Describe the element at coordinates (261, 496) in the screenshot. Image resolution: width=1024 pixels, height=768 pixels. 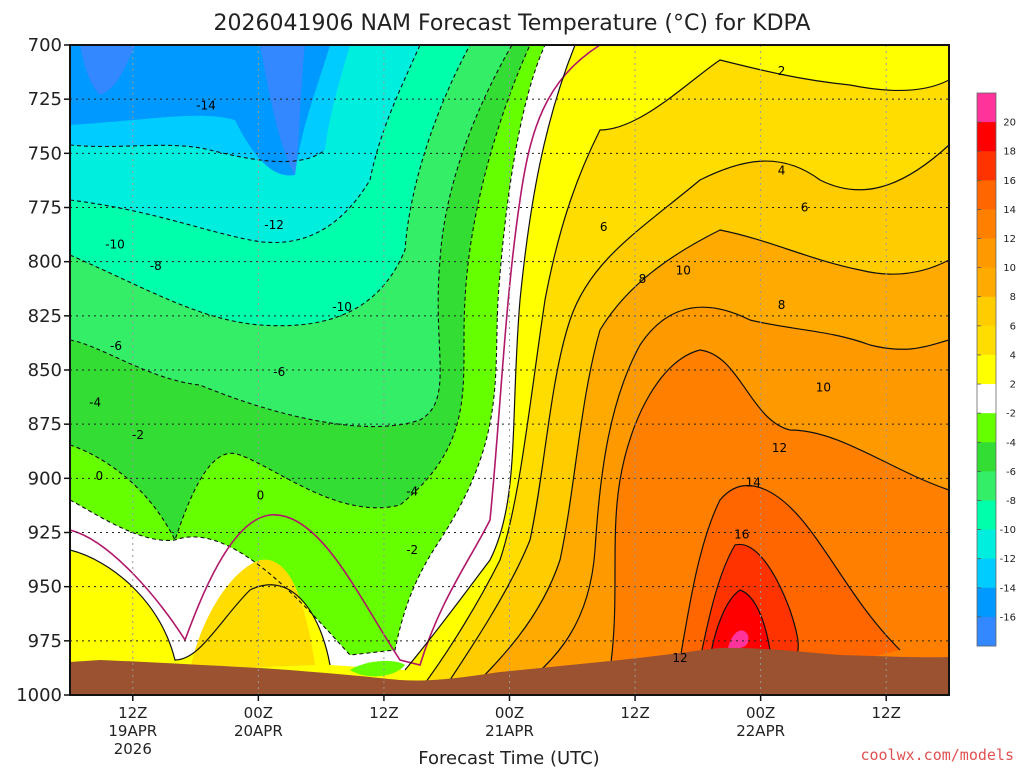
I see `contour-label-12: 0` at that location.